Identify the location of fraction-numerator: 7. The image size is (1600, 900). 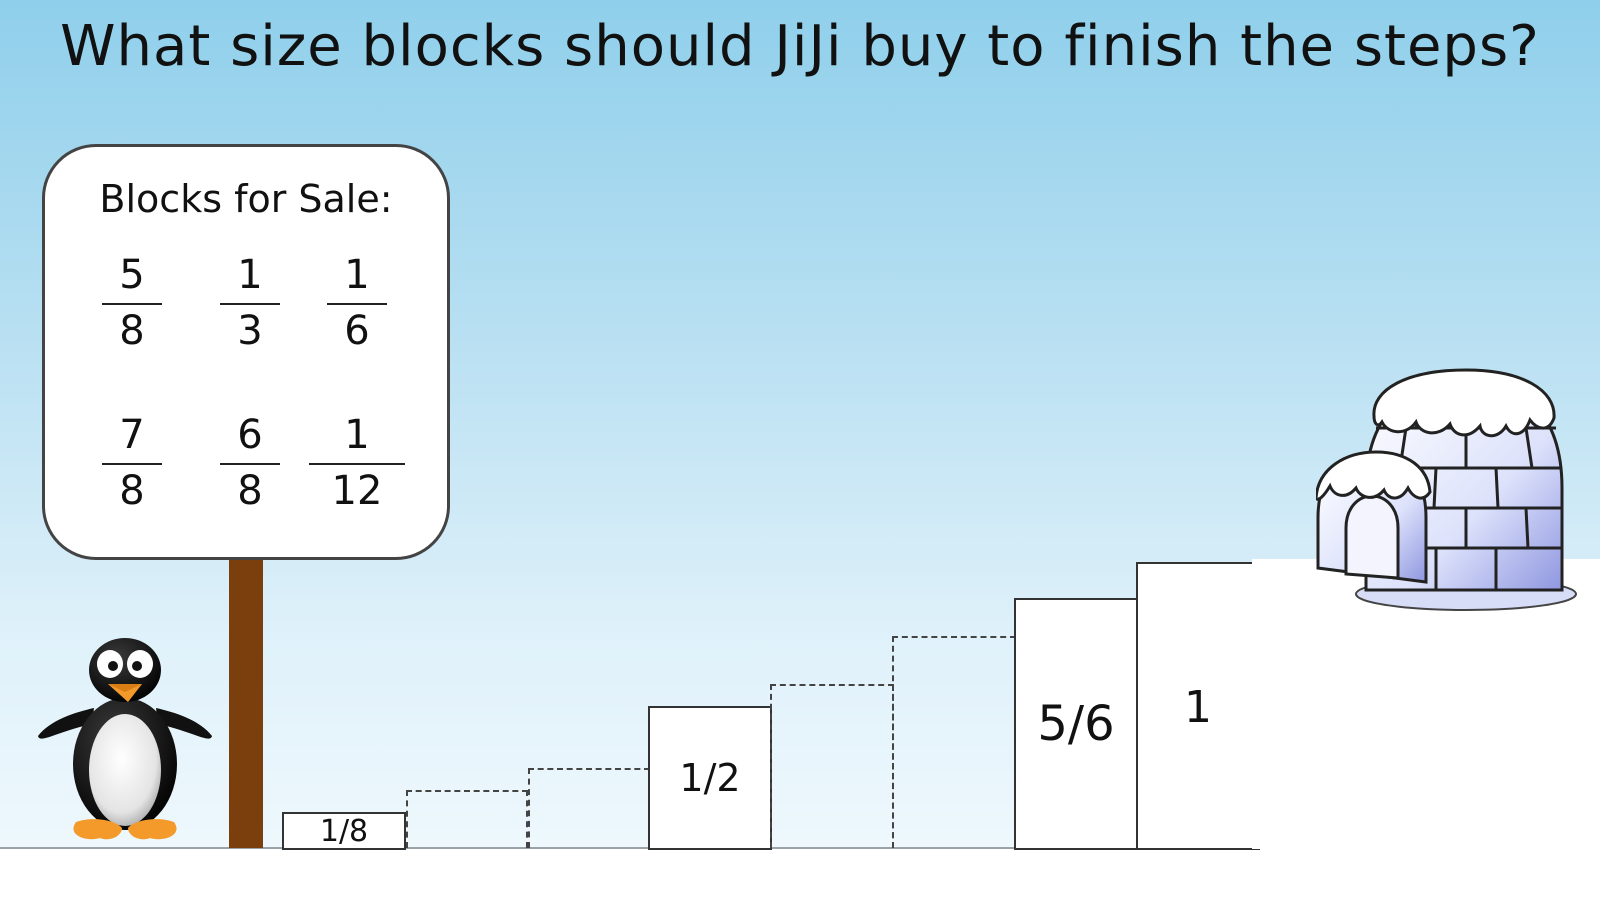
(132, 435).